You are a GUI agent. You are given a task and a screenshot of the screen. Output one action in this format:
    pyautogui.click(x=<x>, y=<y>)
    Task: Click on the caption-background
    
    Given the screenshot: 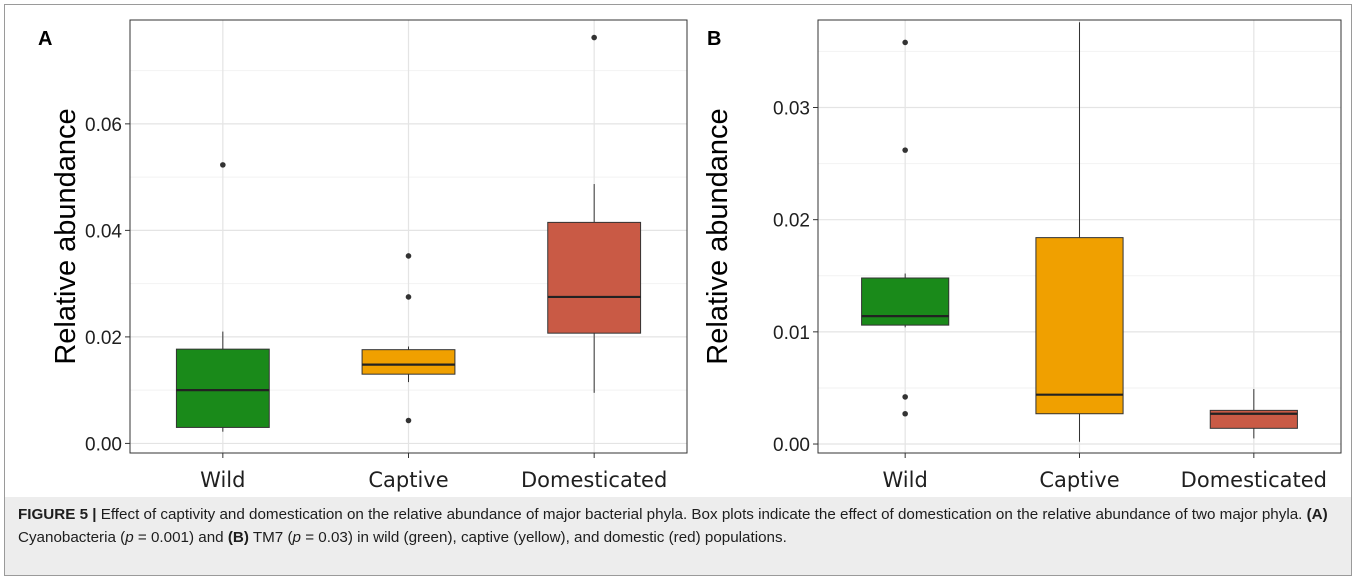 What is the action you would take?
    pyautogui.click(x=678, y=536)
    